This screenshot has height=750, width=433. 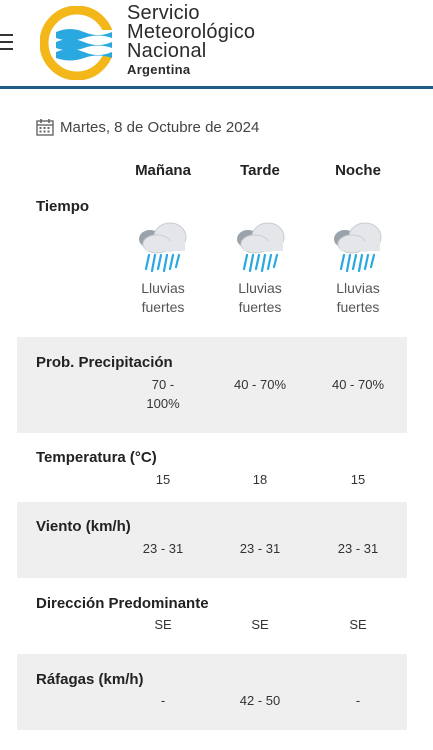 I want to click on forecast-date: Martes, 8 de Octubre de 2024, so click(x=147, y=127).